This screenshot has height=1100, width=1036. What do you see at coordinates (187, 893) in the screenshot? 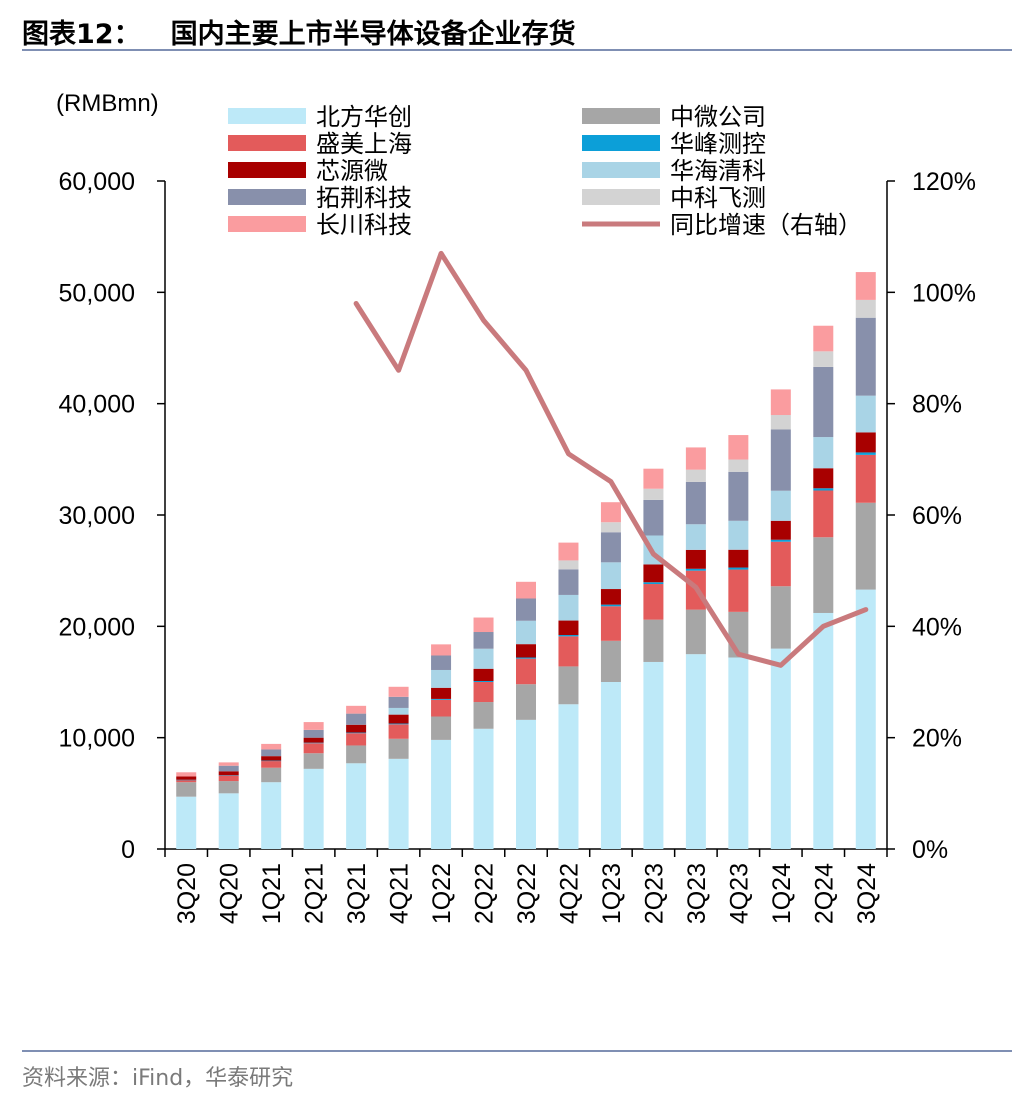
I see `x-tick-label: 3Q20` at bounding box center [187, 893].